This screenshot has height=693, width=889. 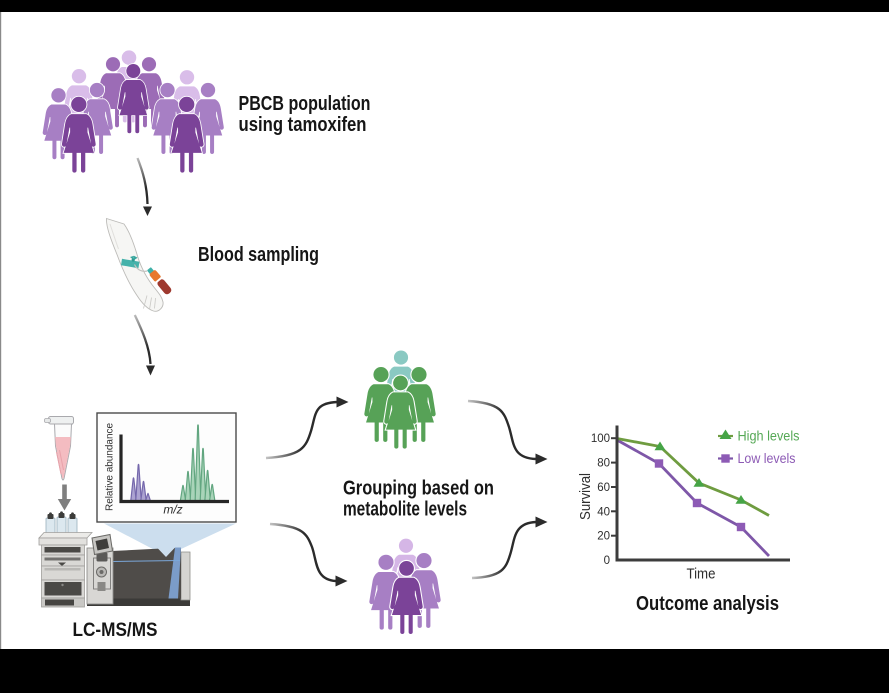 I want to click on svg-text: Grouping based on, so click(x=418, y=489).